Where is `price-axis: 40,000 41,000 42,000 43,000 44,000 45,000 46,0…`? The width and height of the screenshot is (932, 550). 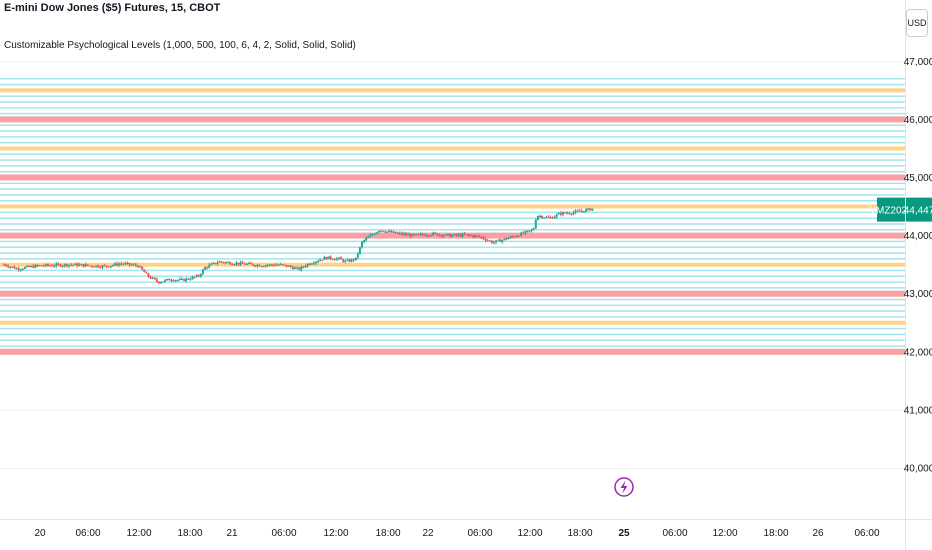 price-axis: 40,000 41,000 42,000 43,000 44,000 45,000 46,0… is located at coordinates (918, 266).